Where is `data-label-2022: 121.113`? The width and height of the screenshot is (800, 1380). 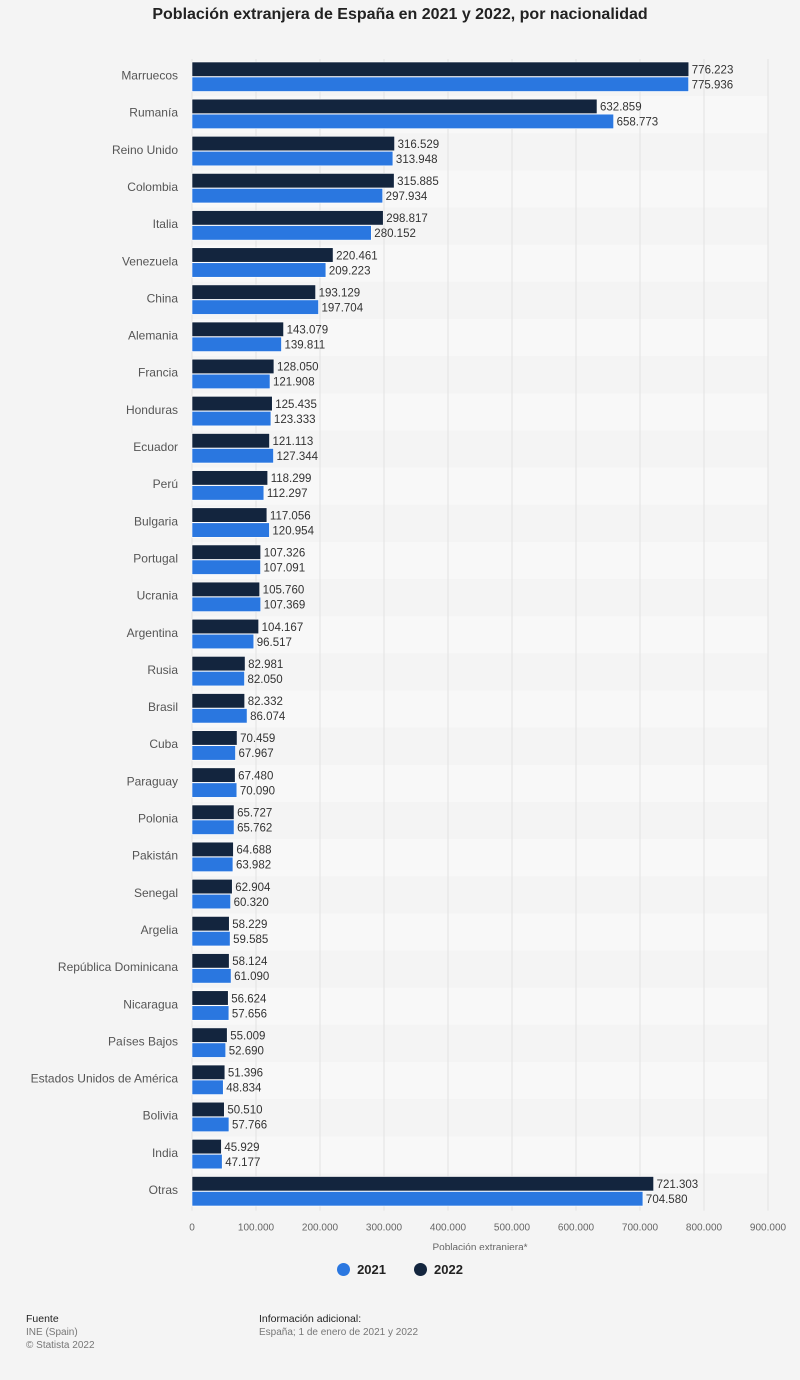
data-label-2022: 121.113 is located at coordinates (293, 442).